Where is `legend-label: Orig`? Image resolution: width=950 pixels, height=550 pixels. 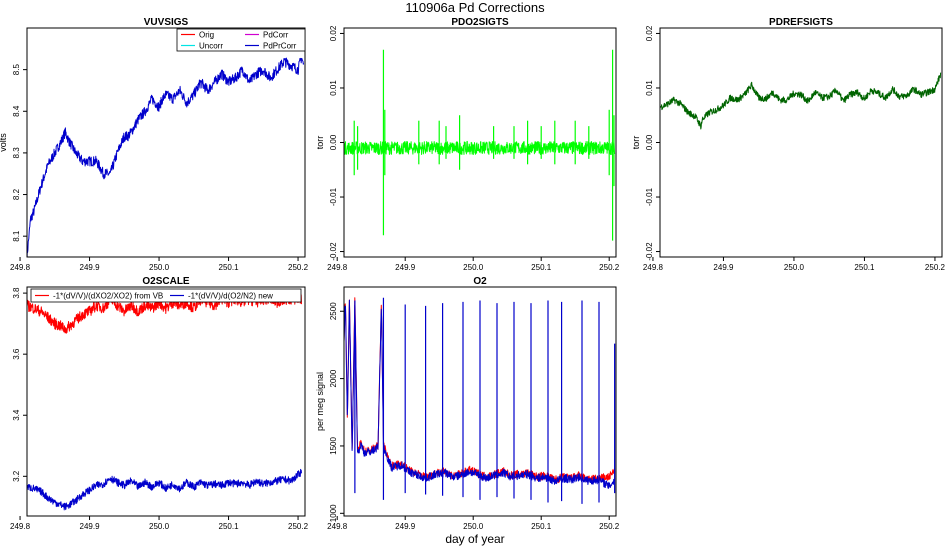
legend-label: Orig is located at coordinates (206, 35).